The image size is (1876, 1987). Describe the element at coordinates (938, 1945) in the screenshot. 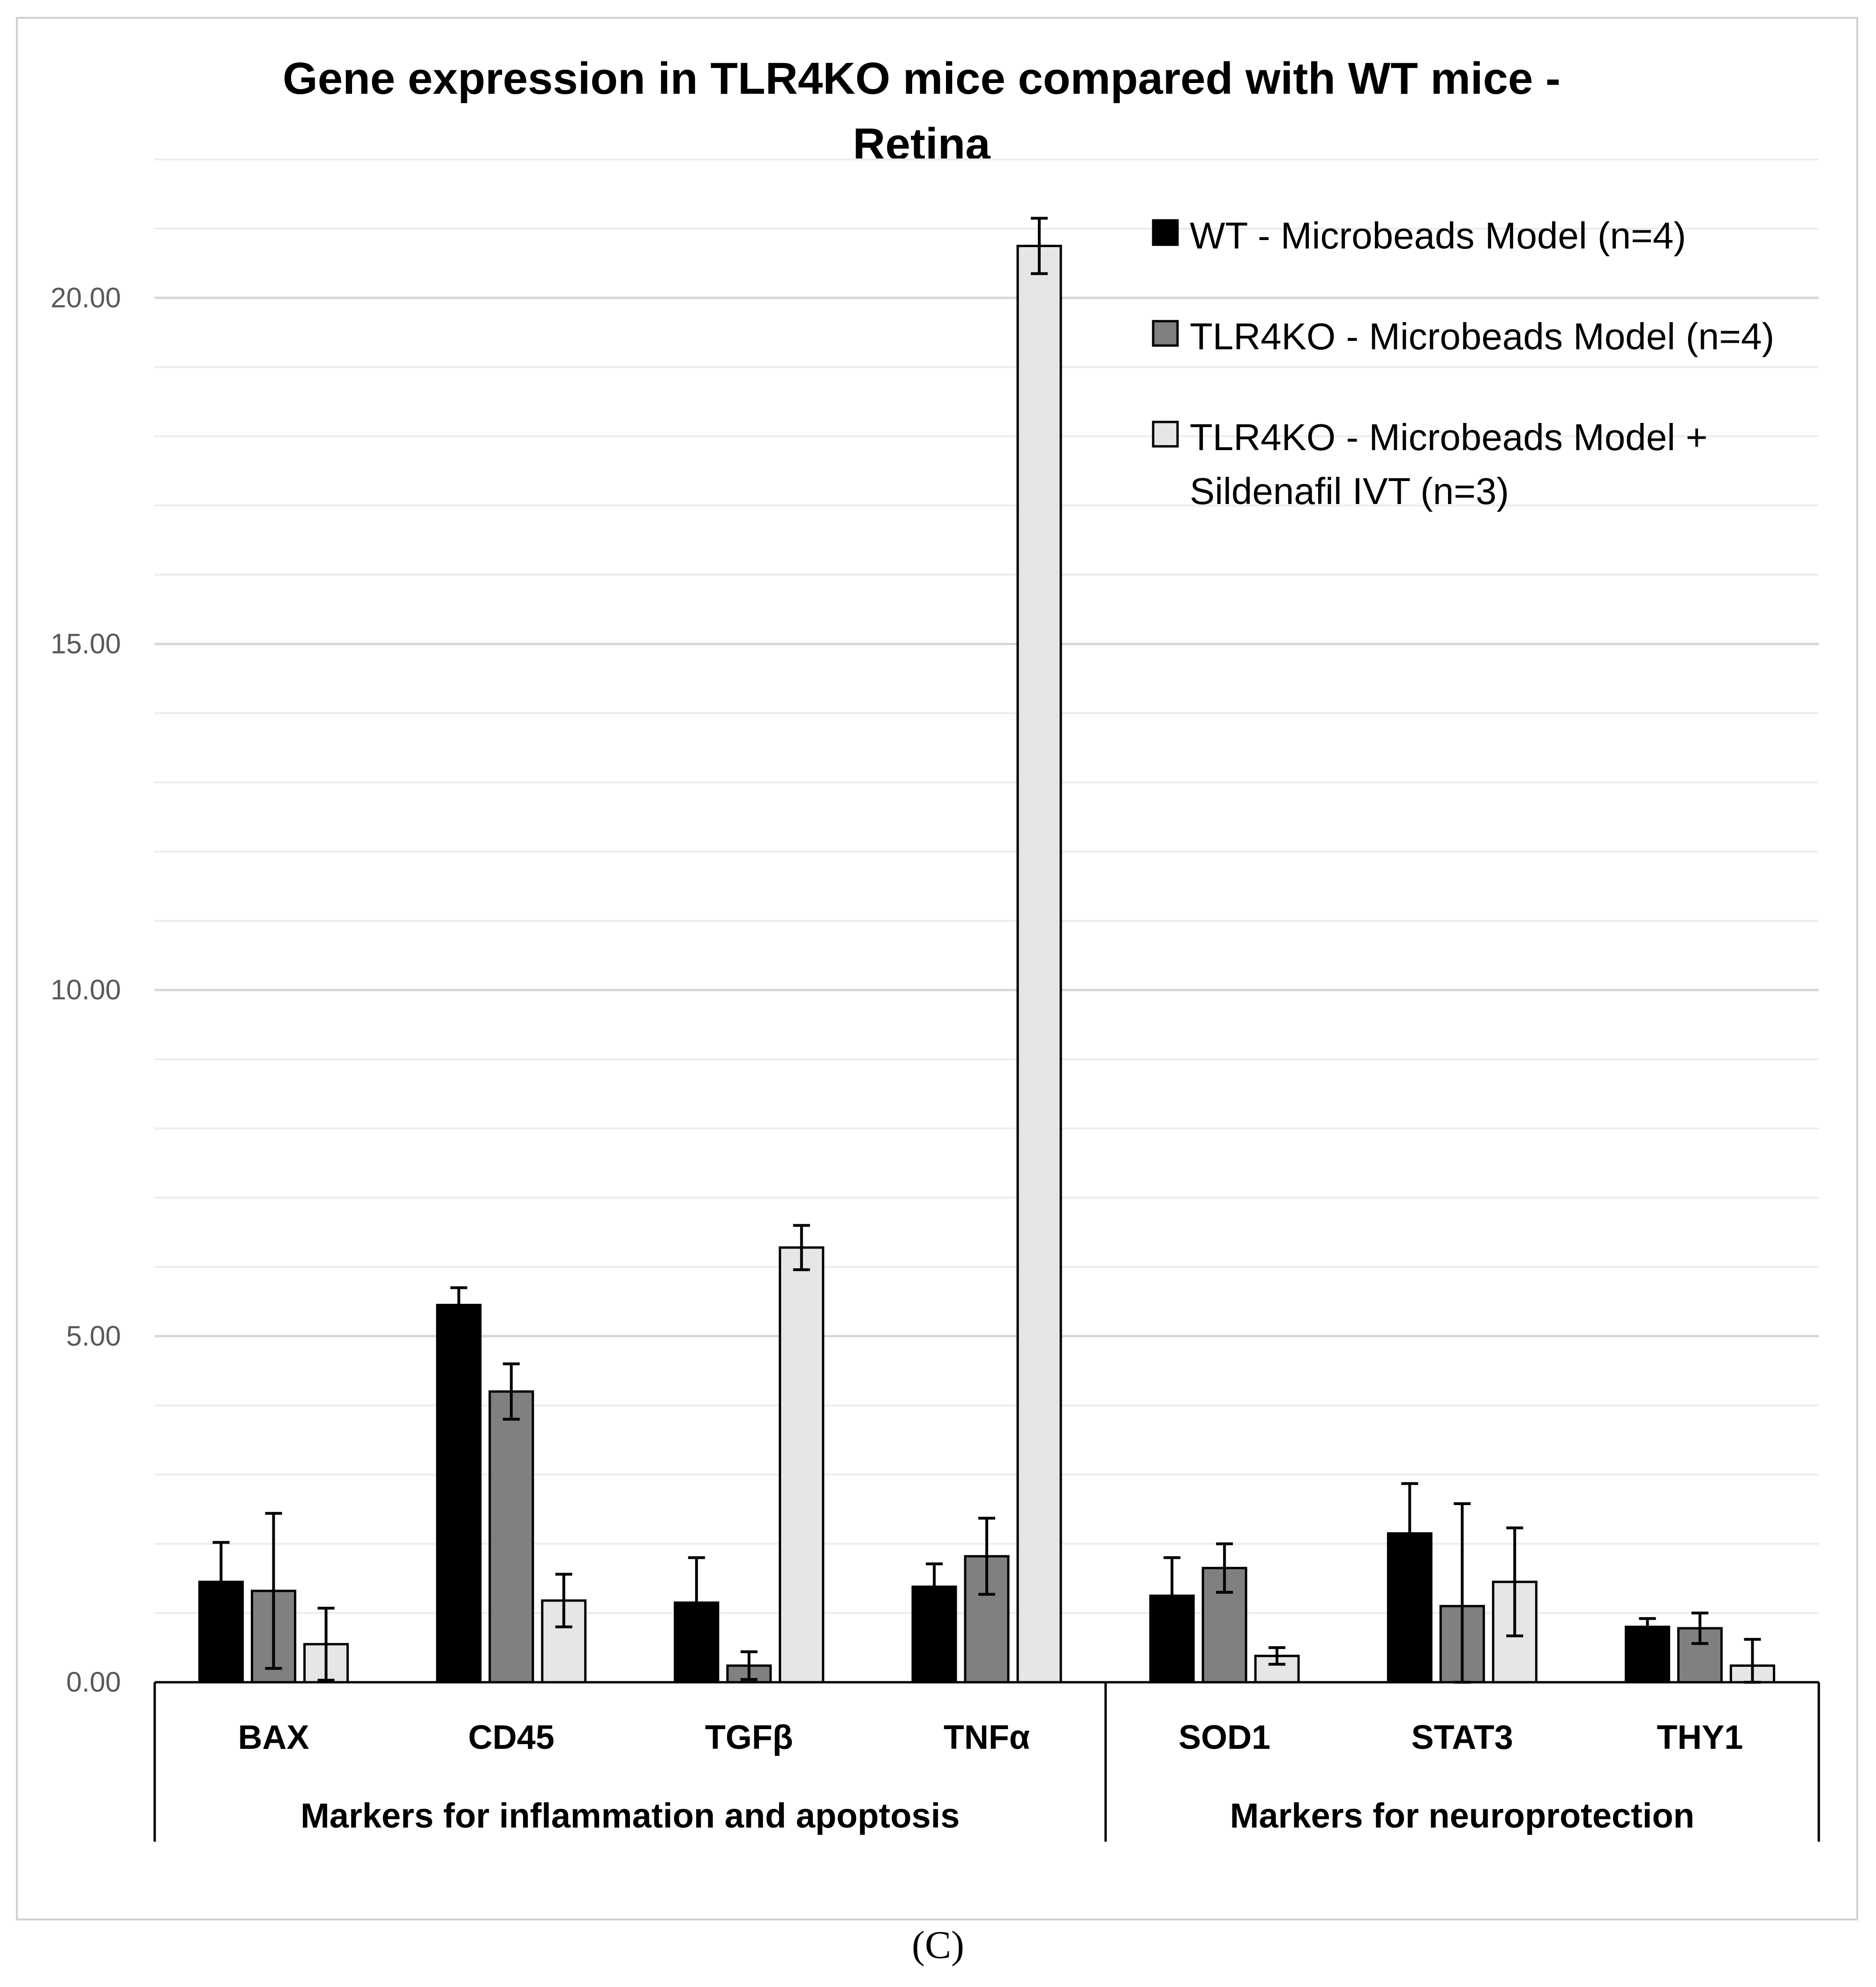

I see `figure-caption: (C)` at that location.